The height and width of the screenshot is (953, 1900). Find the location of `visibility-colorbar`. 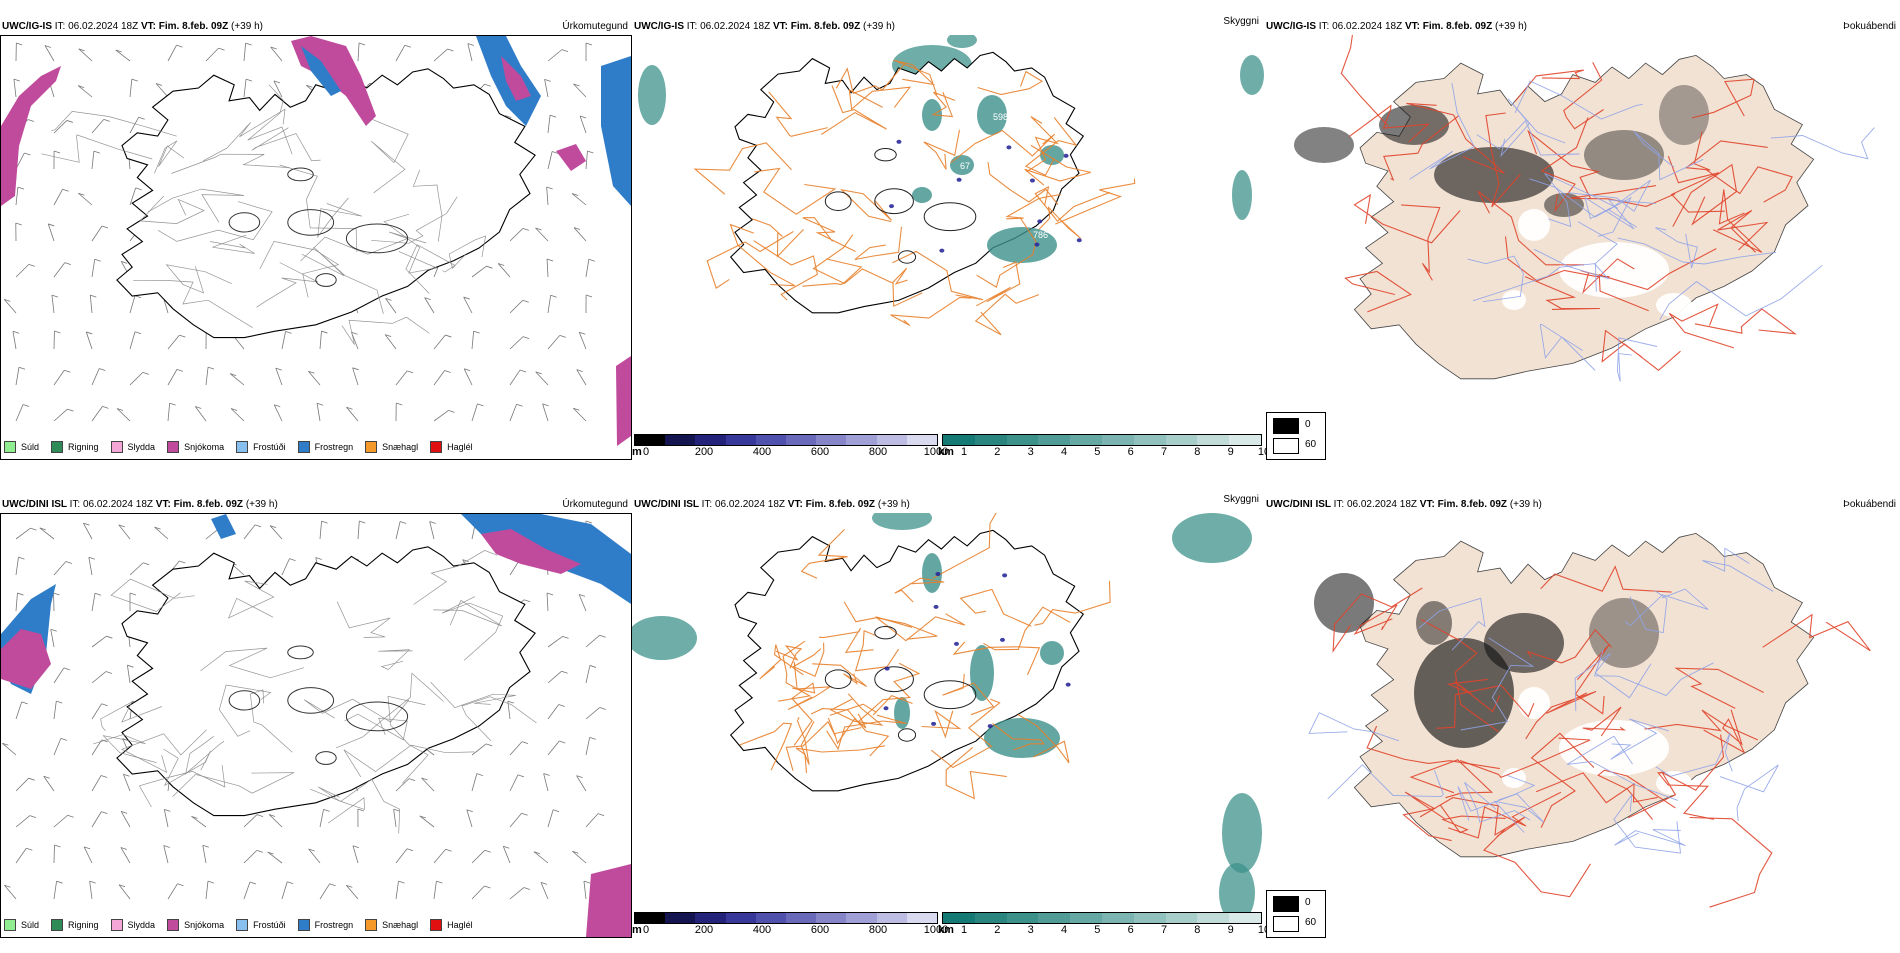

visibility-colorbar is located at coordinates (1102, 440).